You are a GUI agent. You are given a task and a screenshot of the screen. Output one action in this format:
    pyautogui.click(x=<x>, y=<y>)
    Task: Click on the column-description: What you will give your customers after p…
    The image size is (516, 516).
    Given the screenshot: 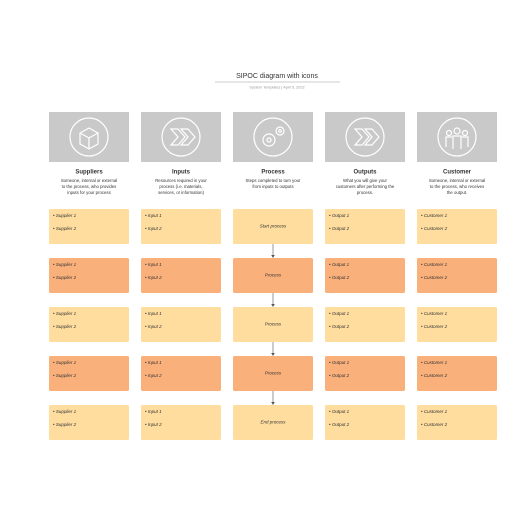 What is the action you would take?
    pyautogui.click(x=365, y=186)
    